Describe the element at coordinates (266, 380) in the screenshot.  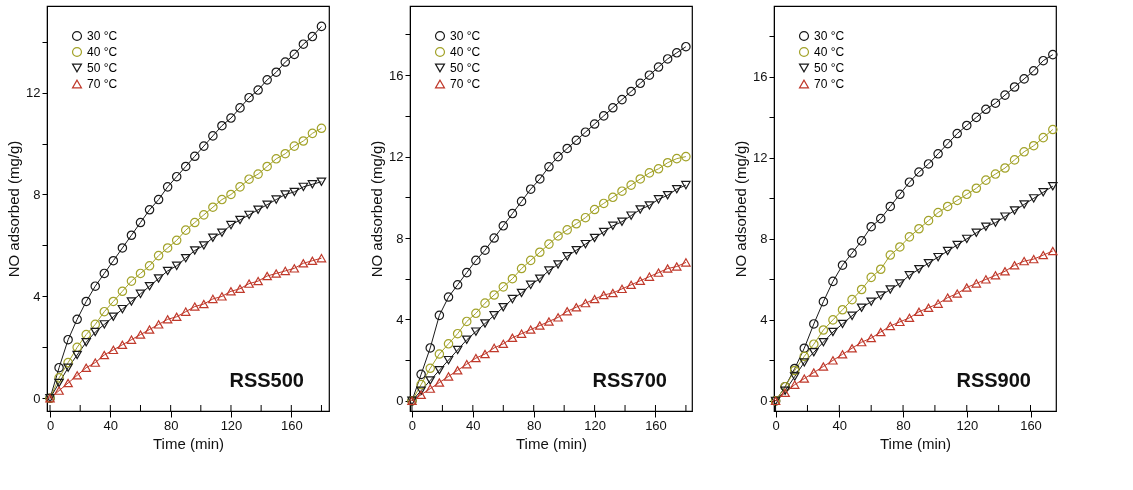
I see `annotation: RSS500` at that location.